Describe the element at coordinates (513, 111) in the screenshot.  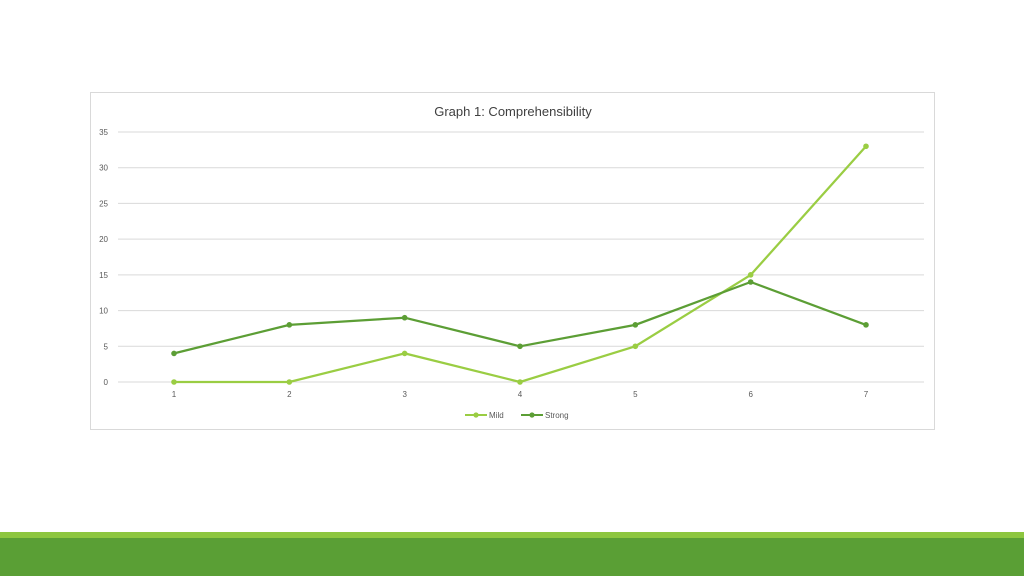
I see `chart-title: Graph 1: Comprehensibility` at that location.